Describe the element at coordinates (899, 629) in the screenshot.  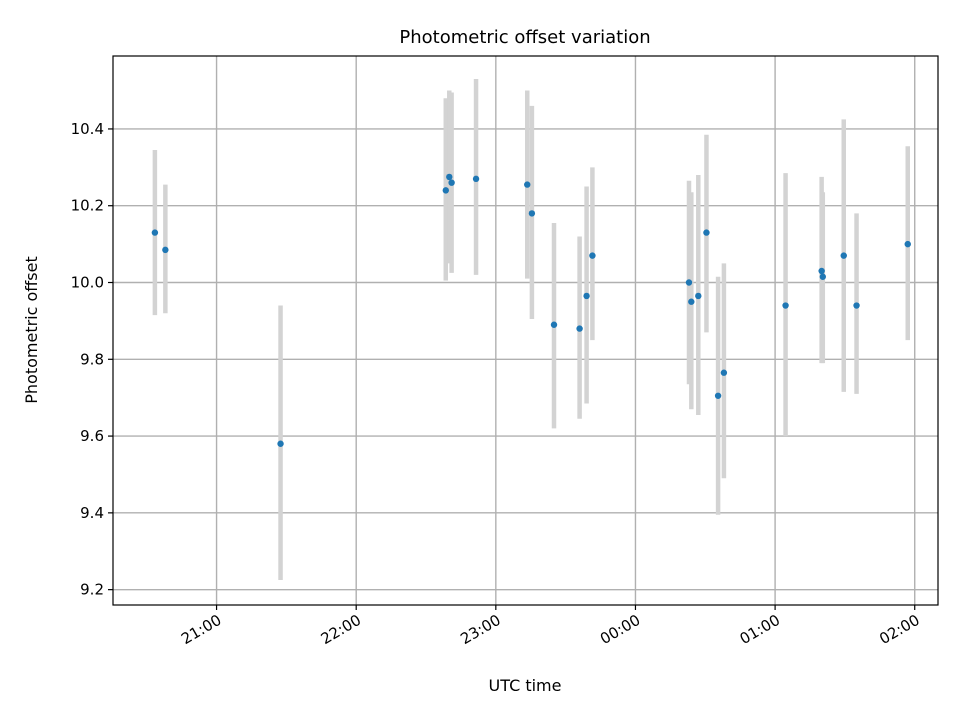
I see `x-tick-label: 02:00` at that location.